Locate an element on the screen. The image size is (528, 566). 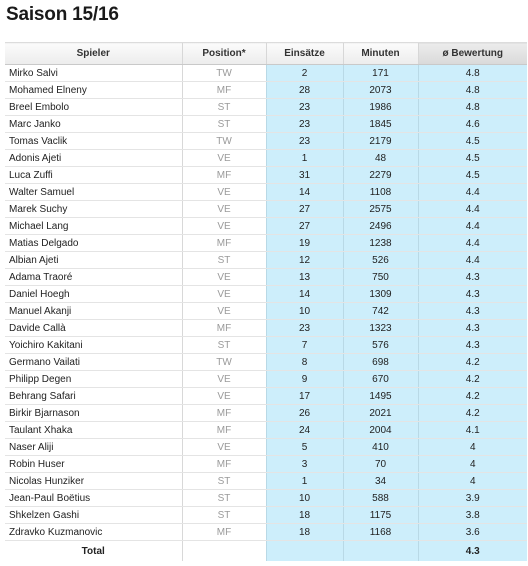
player-einsaetze: 26 is located at coordinates (304, 413).